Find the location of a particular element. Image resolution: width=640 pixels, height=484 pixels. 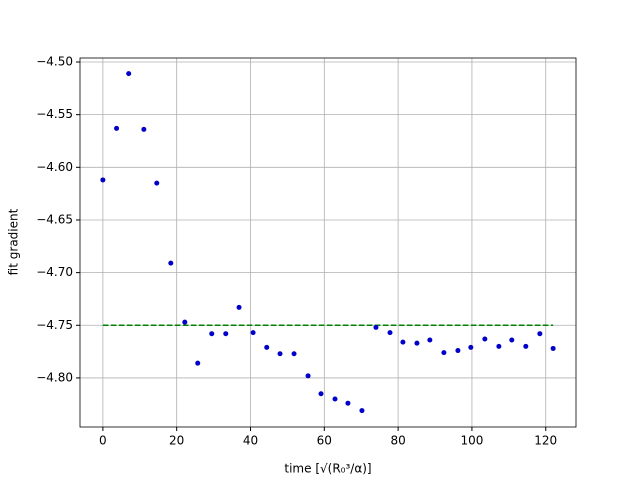

y-tick-label: −4.70 is located at coordinates (54, 272).